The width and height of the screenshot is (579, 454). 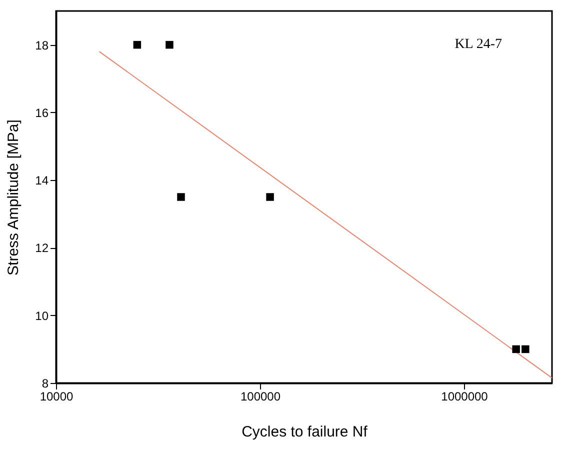 I want to click on x-tick-label: 1000000, so click(x=464, y=397).